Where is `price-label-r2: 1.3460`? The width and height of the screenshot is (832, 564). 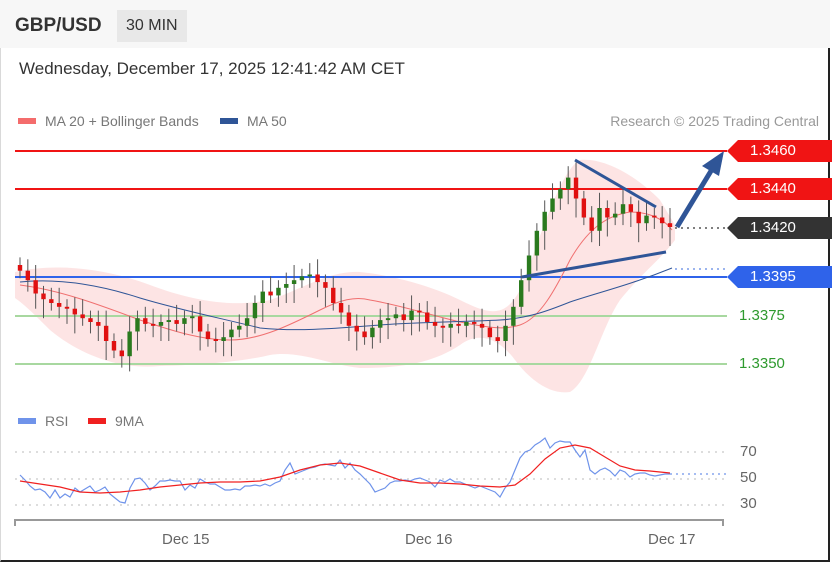
price-label-r2: 1.3460 is located at coordinates (779, 151).